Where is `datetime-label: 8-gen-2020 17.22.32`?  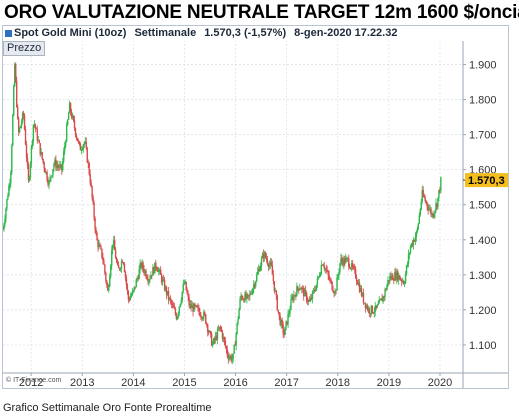 datetime-label: 8-gen-2020 17.22.32 is located at coordinates (346, 33).